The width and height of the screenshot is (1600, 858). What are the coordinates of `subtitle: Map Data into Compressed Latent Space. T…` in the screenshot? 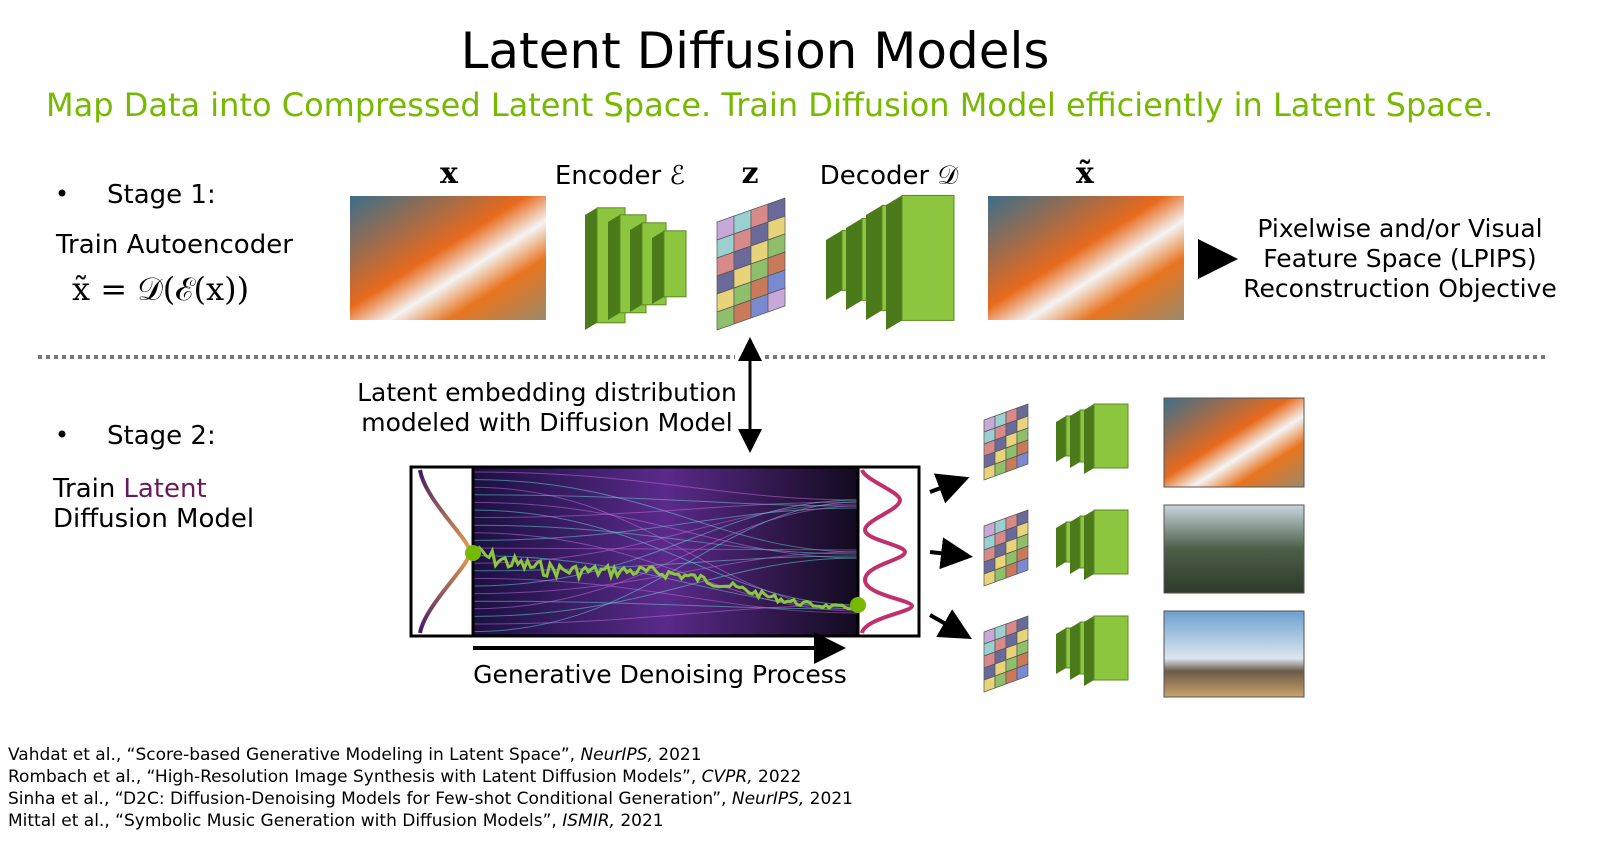 It's located at (769, 105).